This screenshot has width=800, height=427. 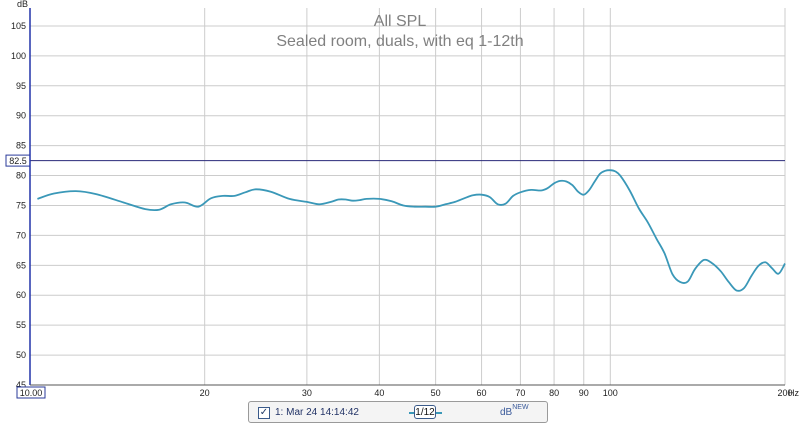 What do you see at coordinates (21, 325) in the screenshot?
I see `y-tick-label-55: 55` at bounding box center [21, 325].